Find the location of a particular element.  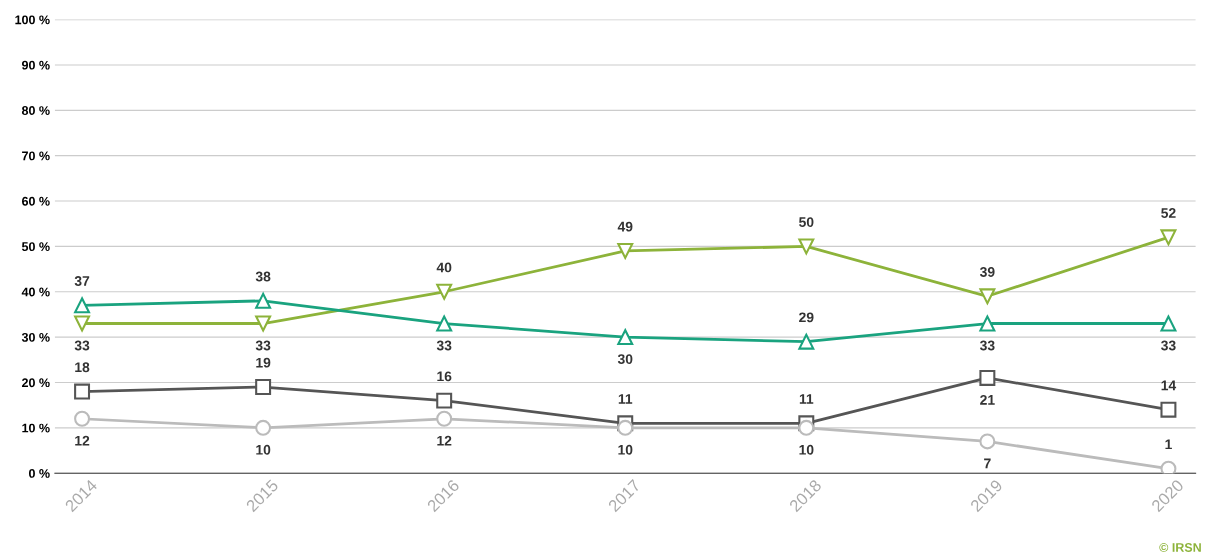

data-label: 7 is located at coordinates (987, 463).